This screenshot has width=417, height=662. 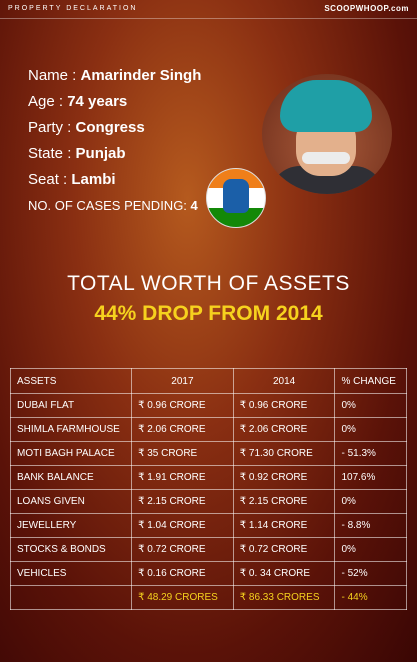 What do you see at coordinates (370, 477) in the screenshot?
I see `table-cell: 107.6%` at bounding box center [370, 477].